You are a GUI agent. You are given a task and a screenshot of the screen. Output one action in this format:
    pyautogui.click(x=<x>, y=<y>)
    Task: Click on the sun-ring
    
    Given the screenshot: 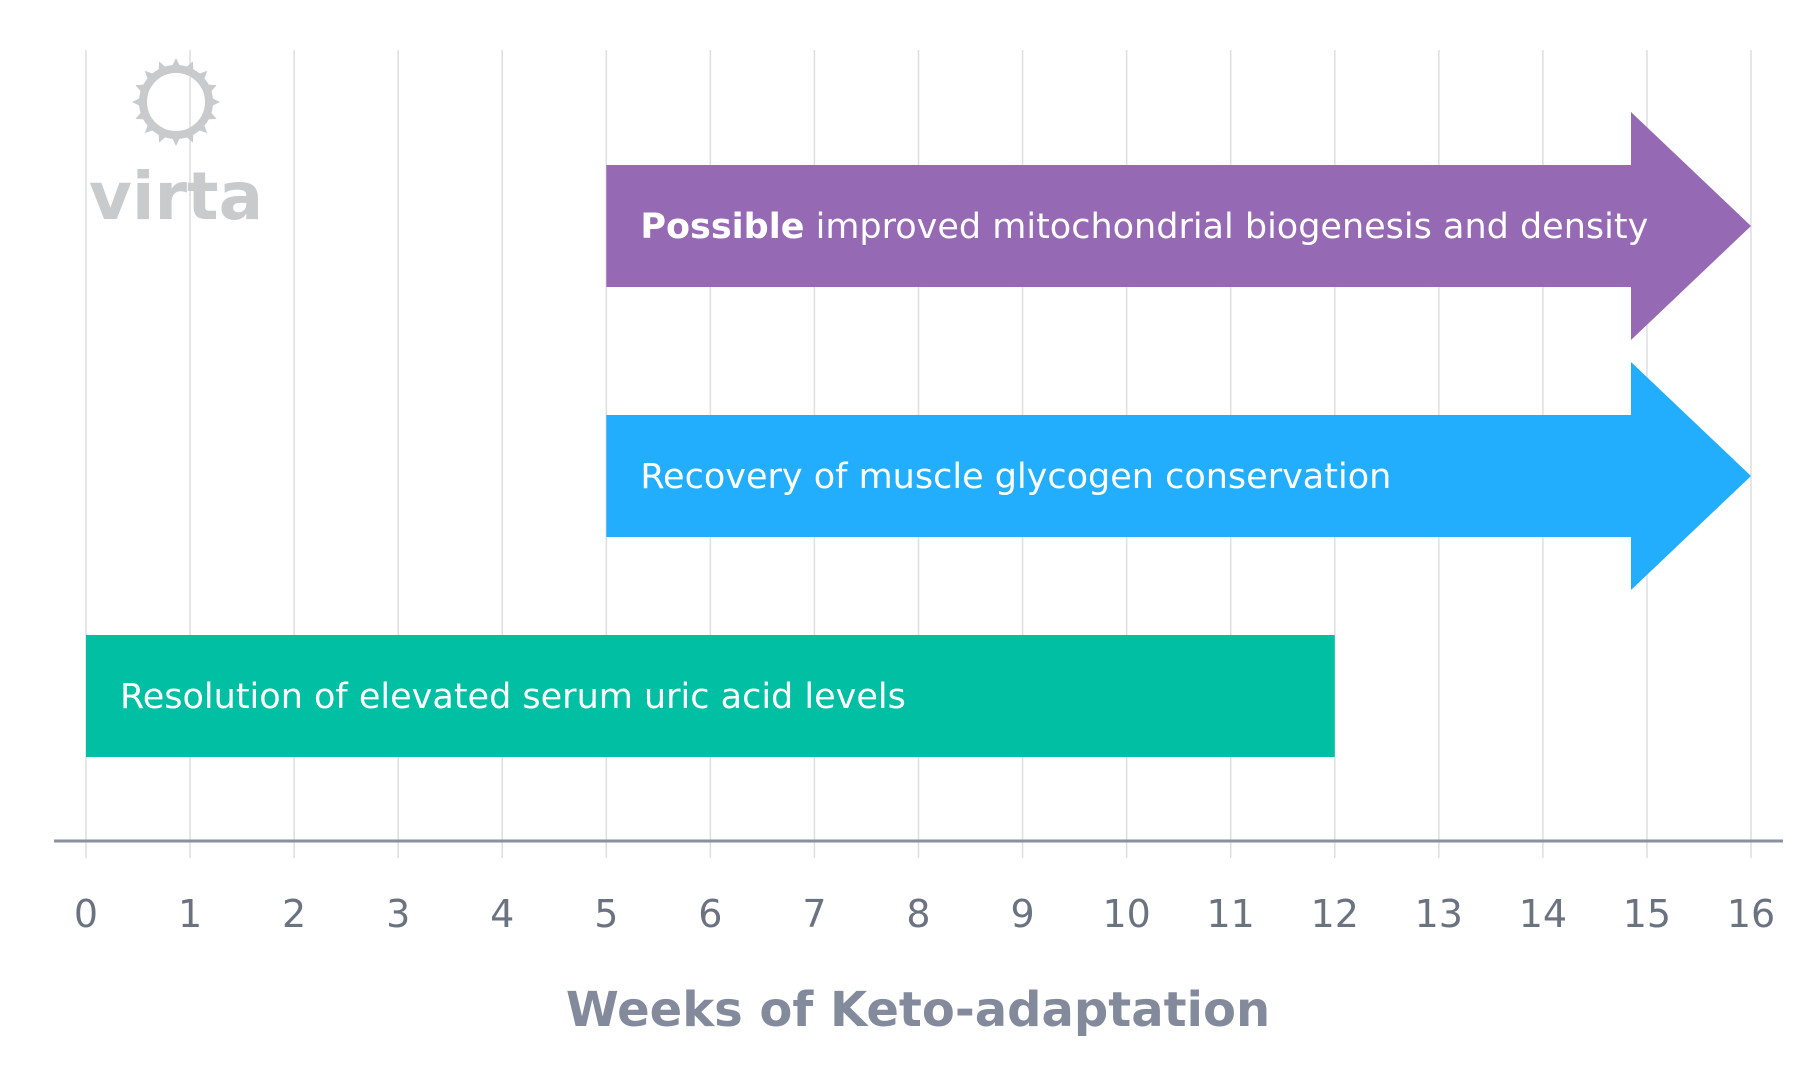 What is the action you would take?
    pyautogui.click(x=176, y=102)
    